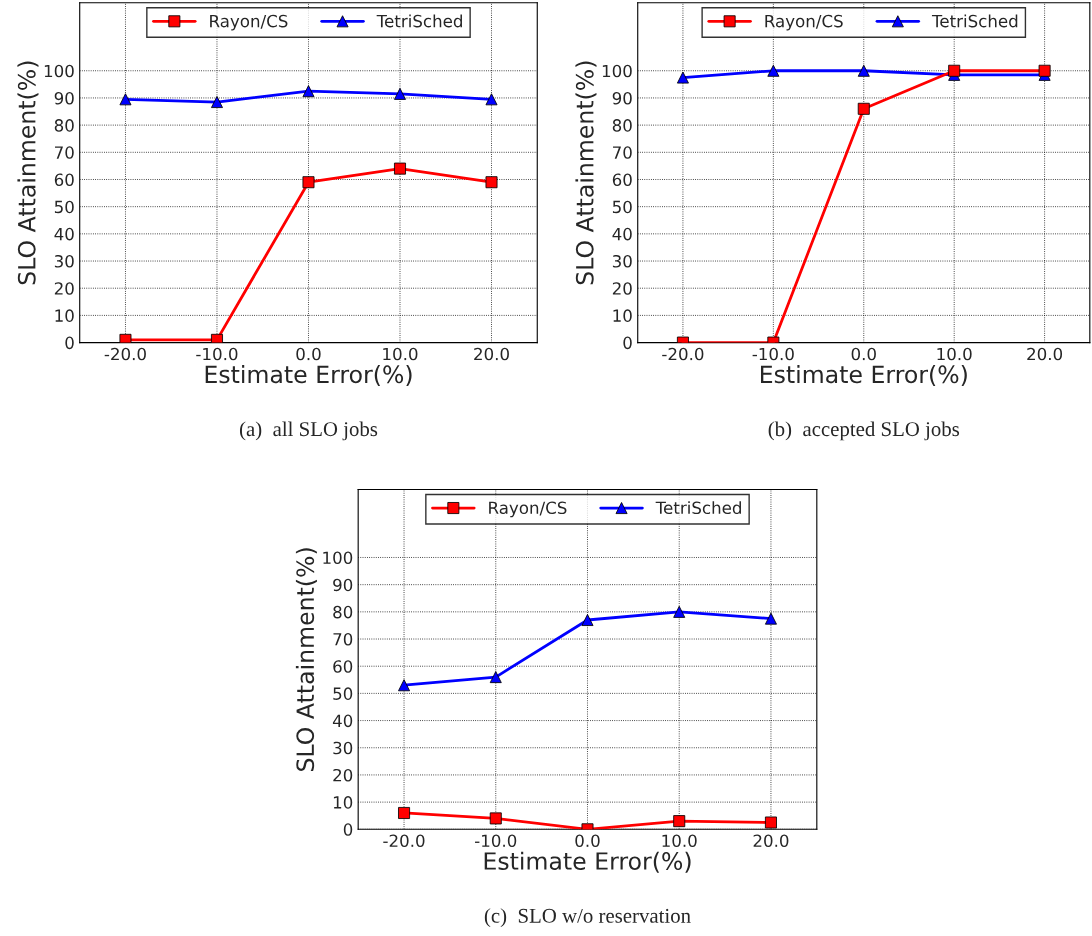 This screenshot has width=1092, height=936. What do you see at coordinates (587, 918) in the screenshot?
I see `text: (c) SLO w/o reservation` at bounding box center [587, 918].